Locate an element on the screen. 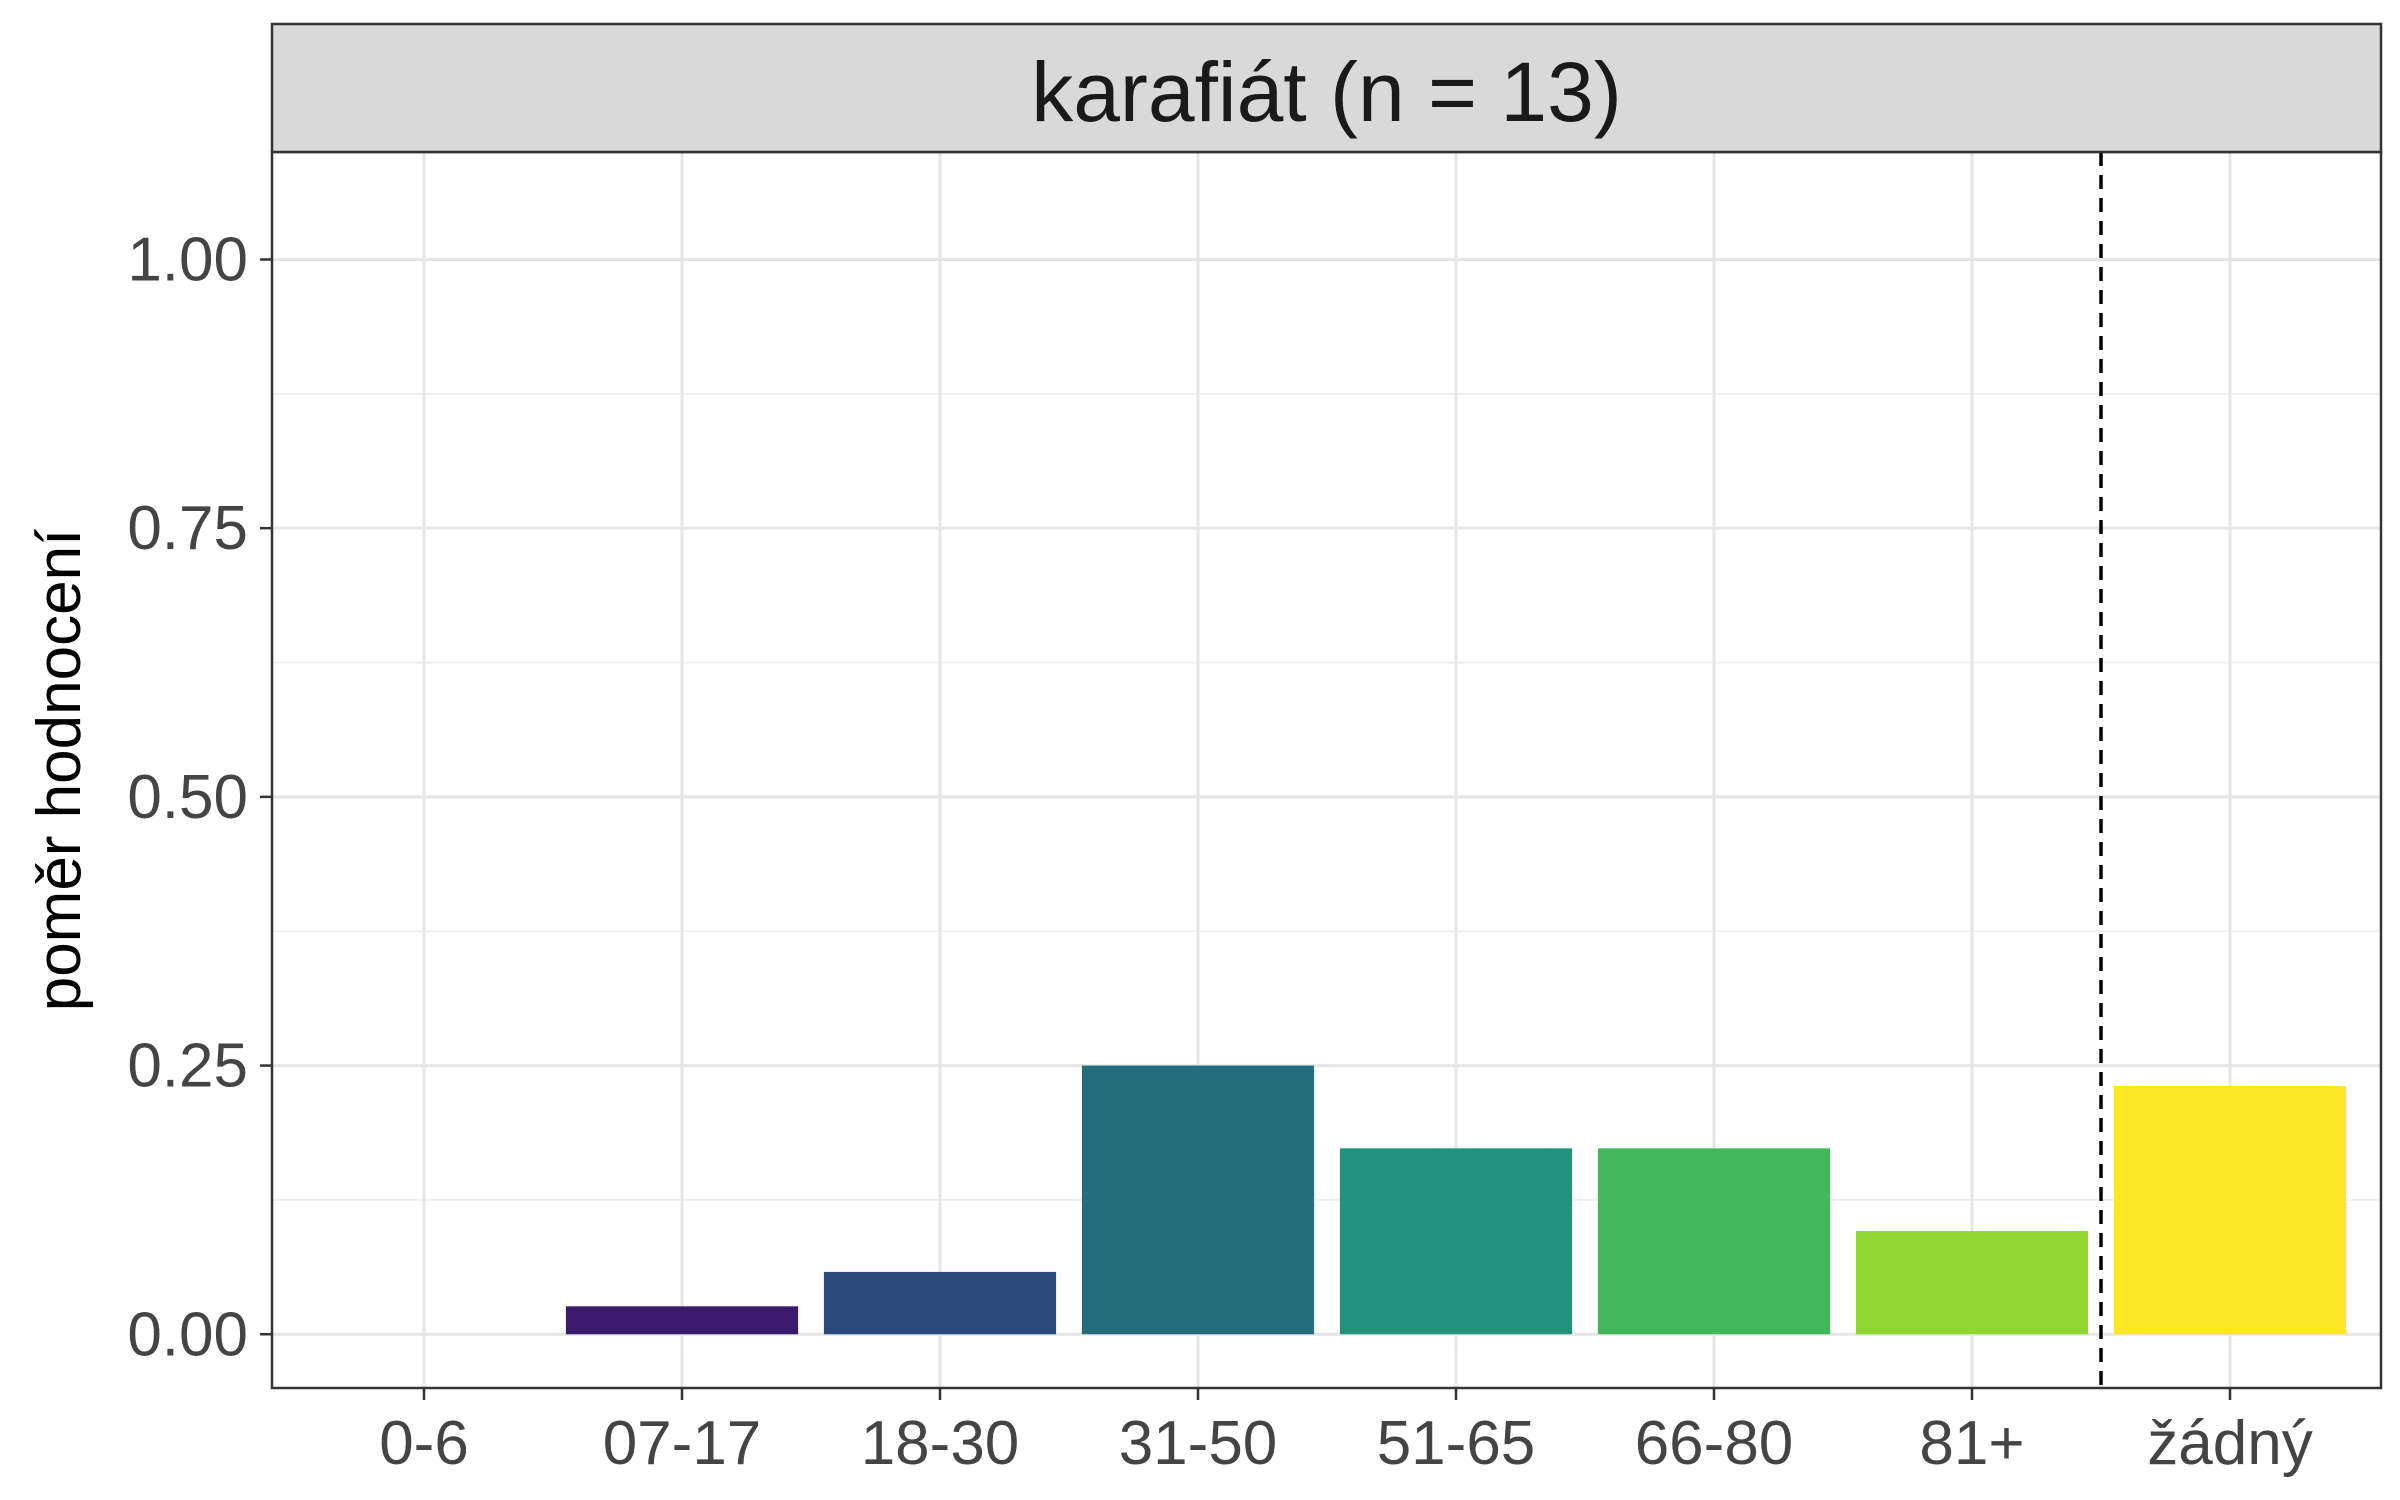 The image size is (2400, 1500). y-tick-label: 0.50 is located at coordinates (187, 797).